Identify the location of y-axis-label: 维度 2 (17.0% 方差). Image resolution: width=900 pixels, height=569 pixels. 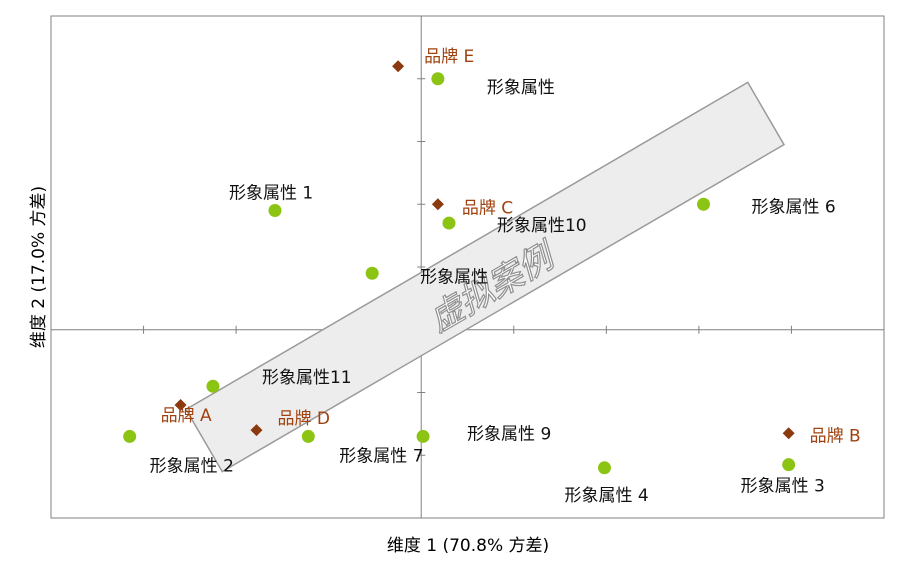
(39, 267).